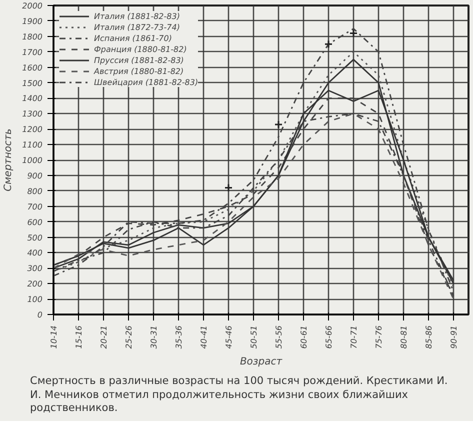 The image size is (473, 429). I want to click on legend-label: Пруссия (1881-82-83), so click(139, 60).